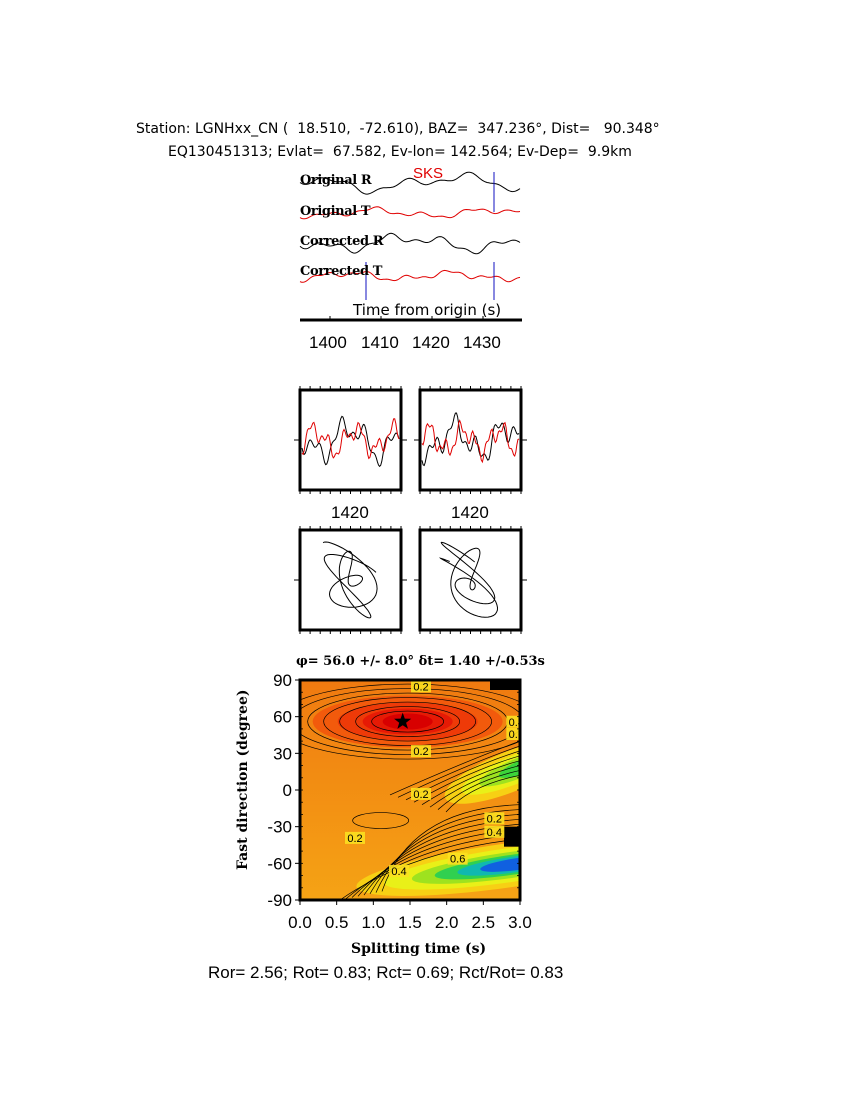  Describe the element at coordinates (341, 271) in the screenshot. I see `trace-label-corrected-t: Corrected T` at that location.